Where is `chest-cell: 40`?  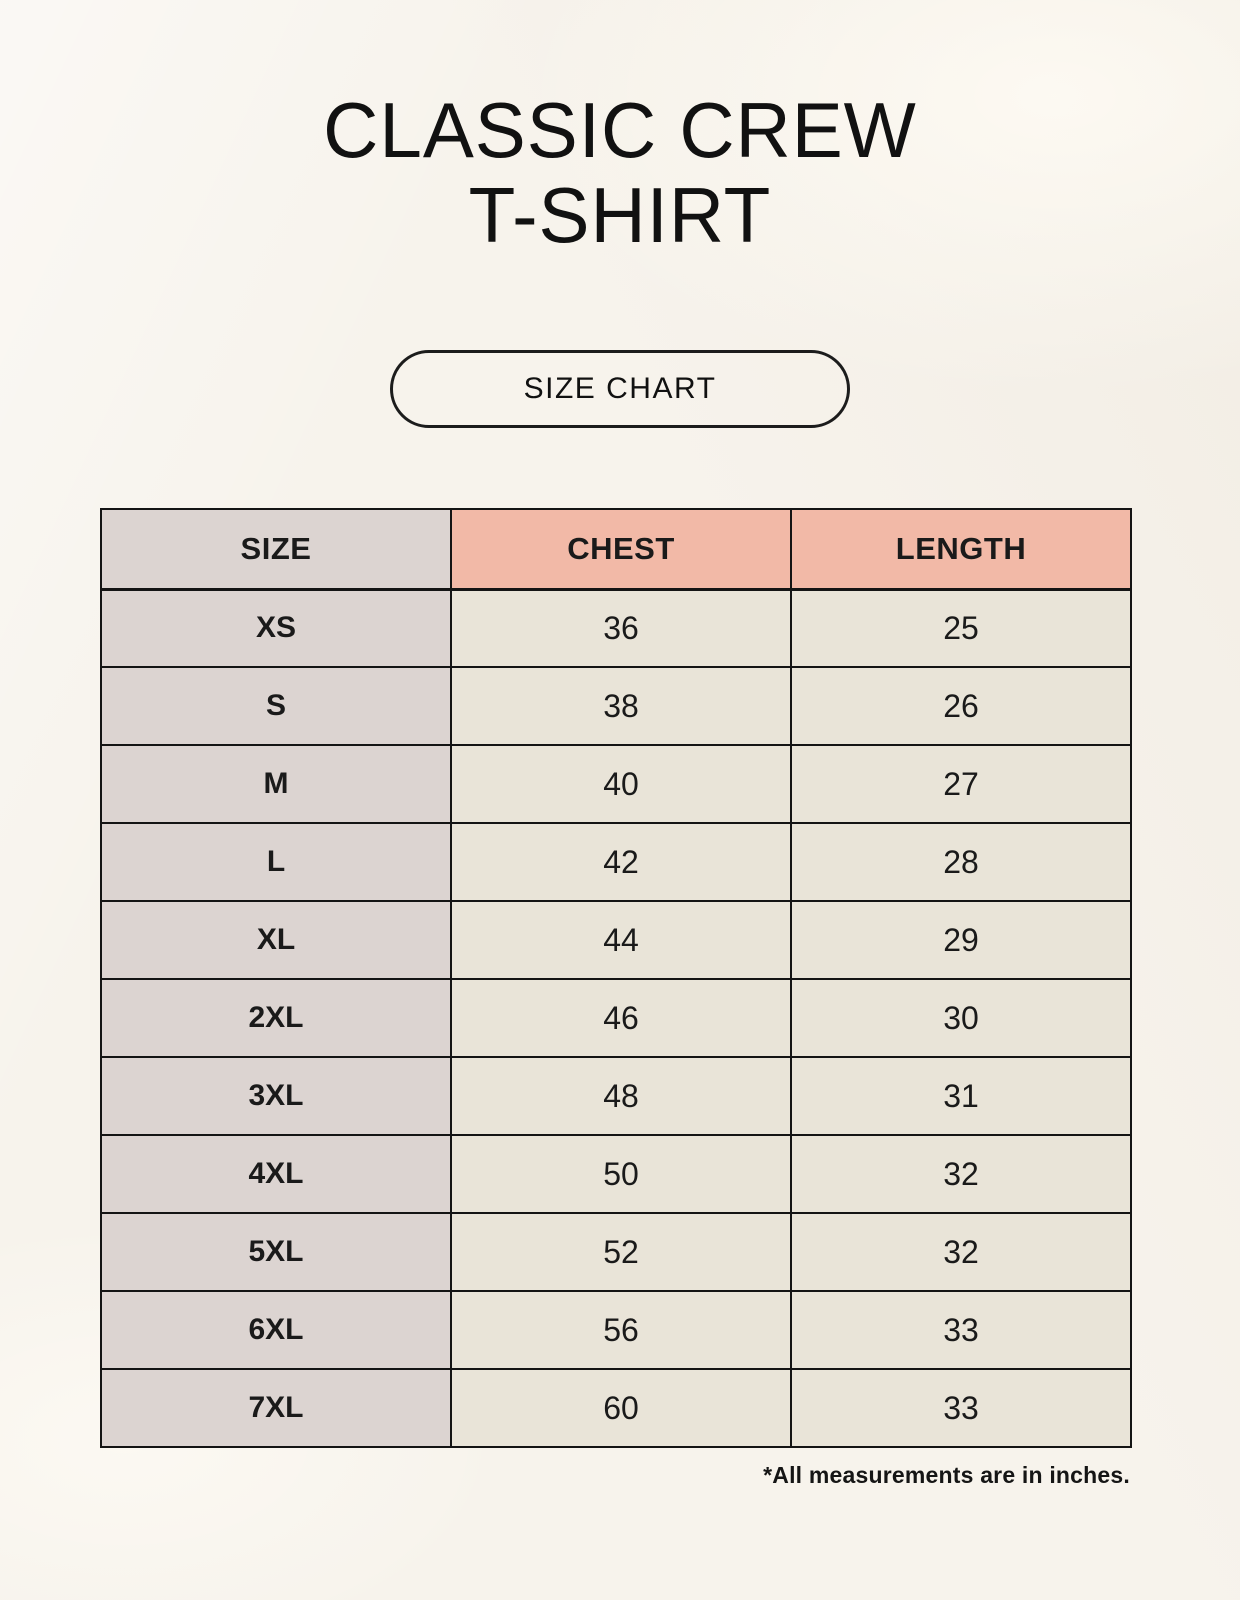
chest-cell: 40 is located at coordinates (621, 784).